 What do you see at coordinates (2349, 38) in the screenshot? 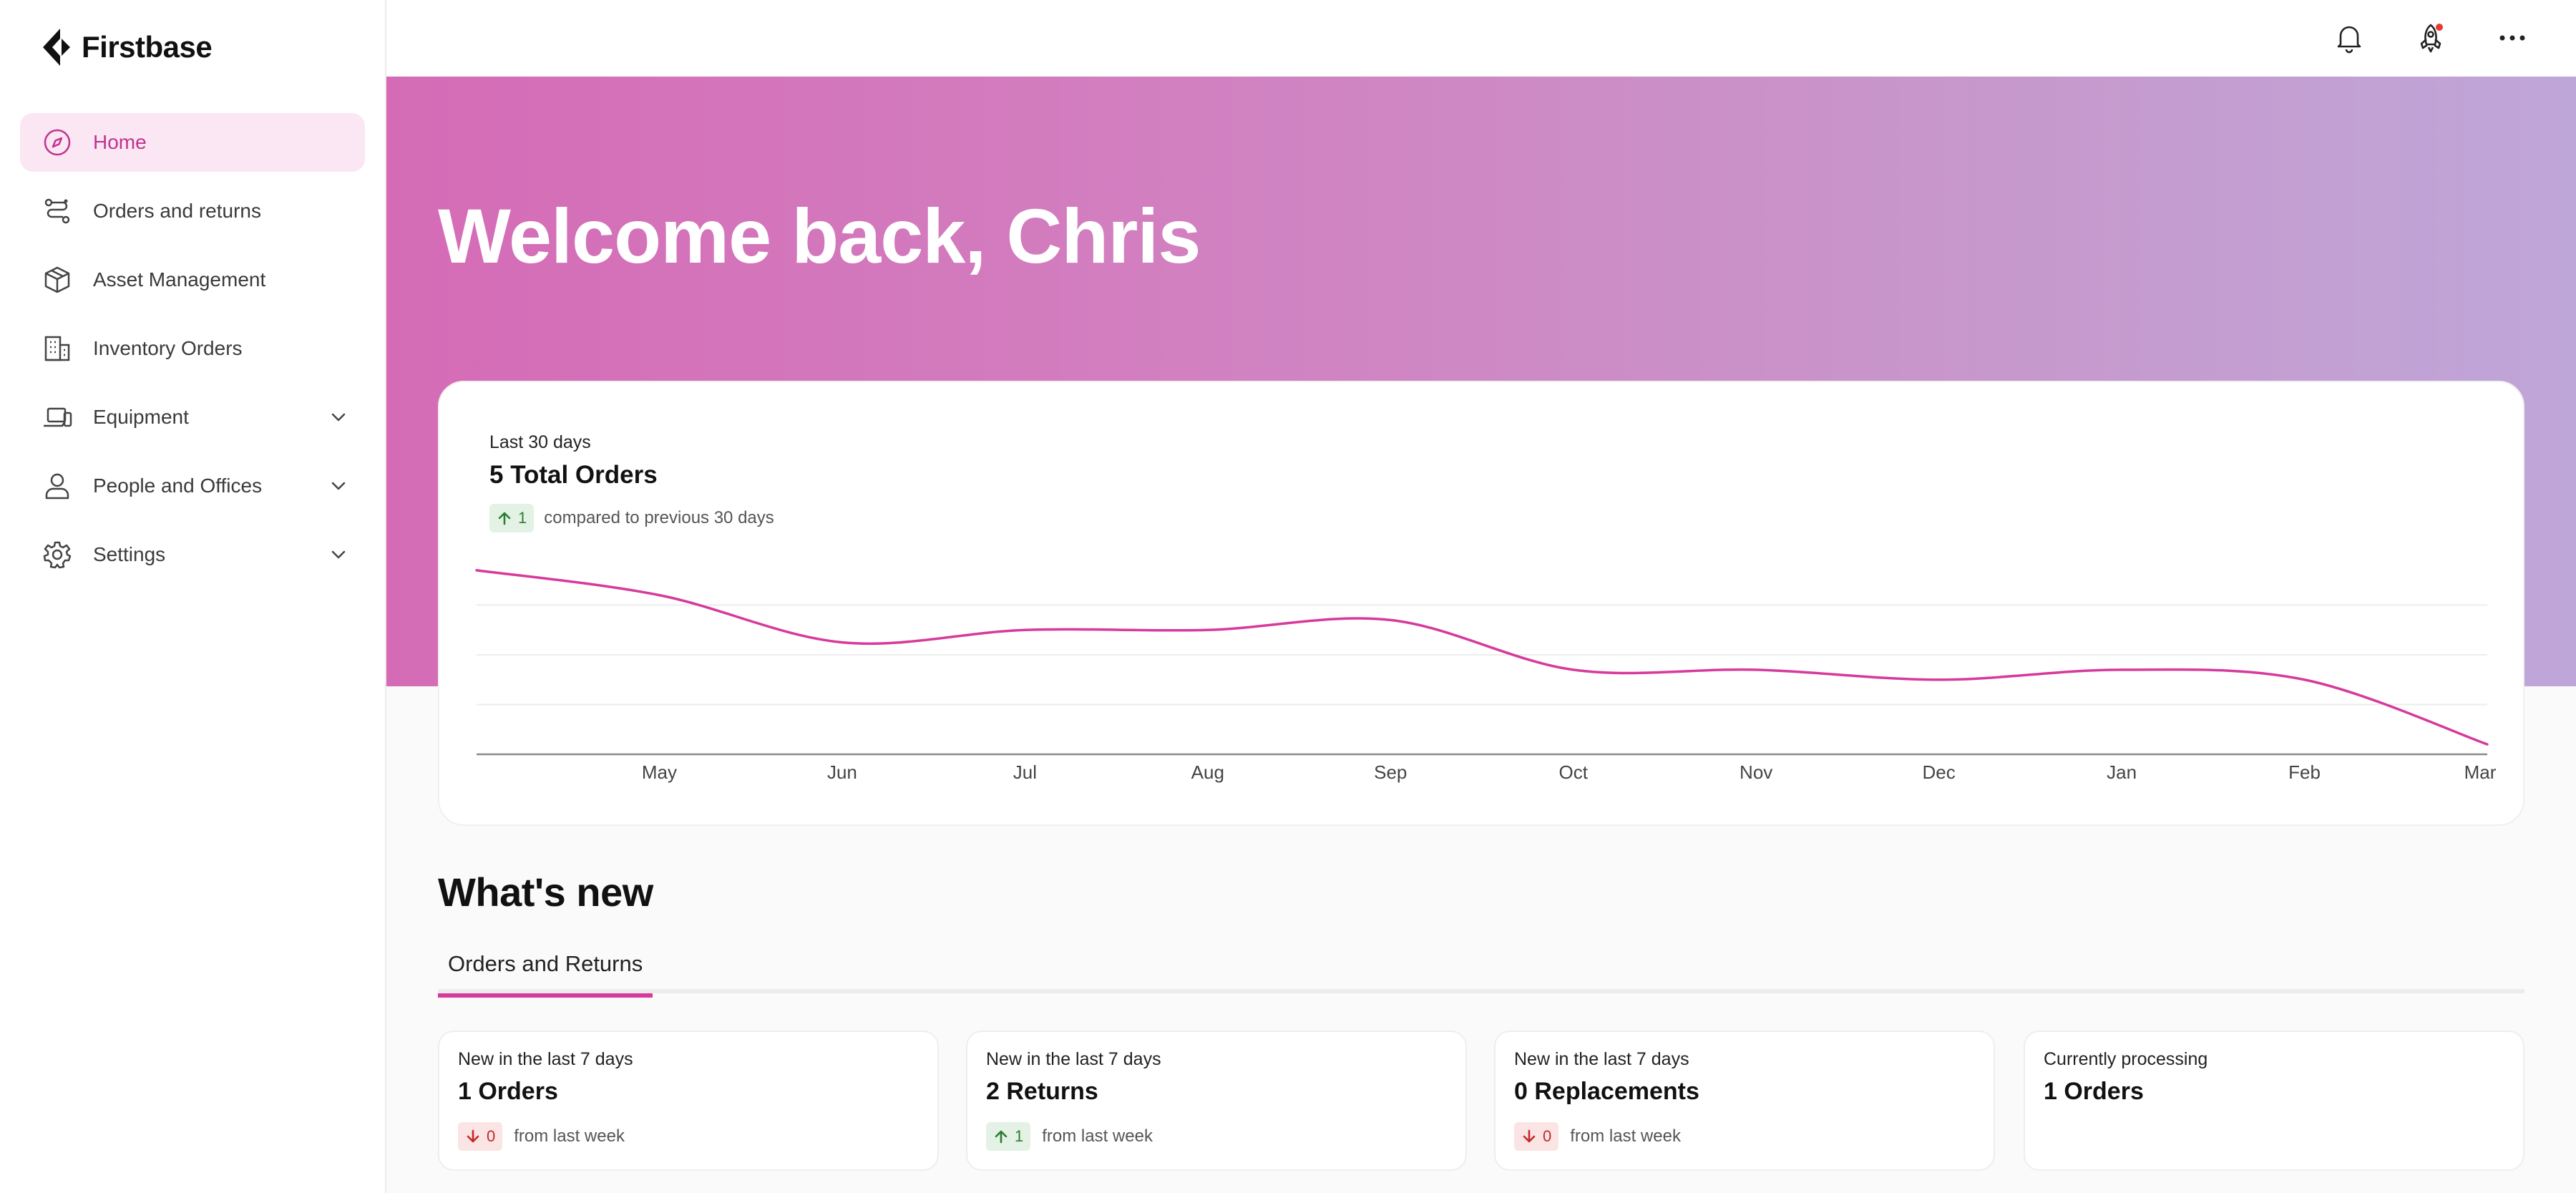
I see `bell-icon` at bounding box center [2349, 38].